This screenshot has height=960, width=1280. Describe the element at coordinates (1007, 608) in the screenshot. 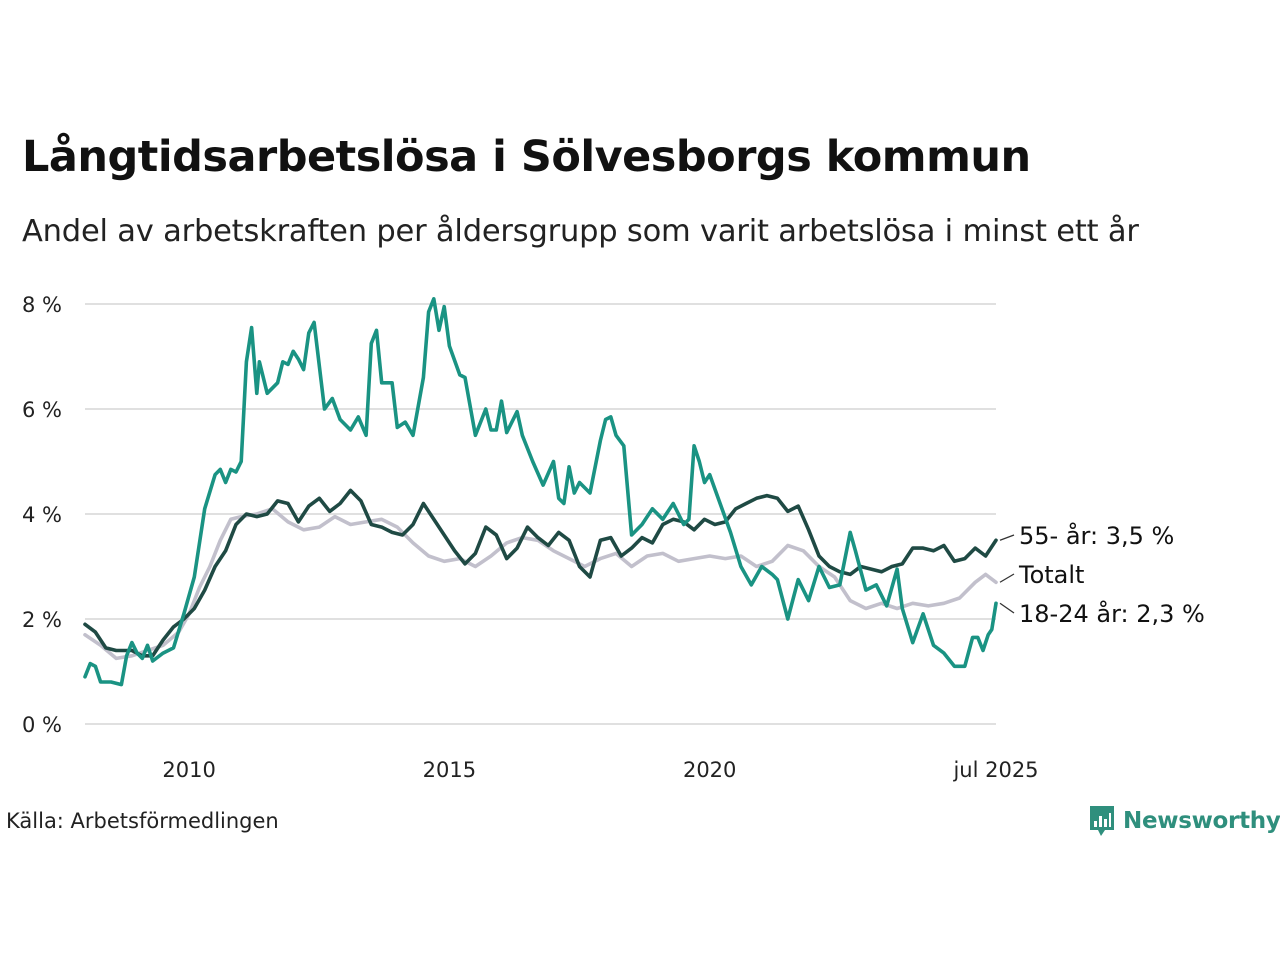

I see `leader-line-s1824` at that location.